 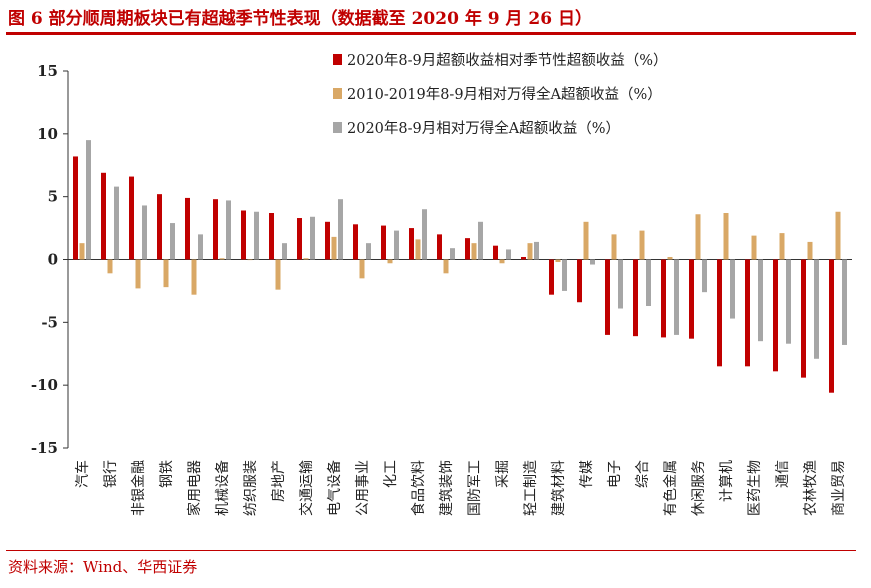 I want to click on x-category-label: 电气设备, so click(x=334, y=488).